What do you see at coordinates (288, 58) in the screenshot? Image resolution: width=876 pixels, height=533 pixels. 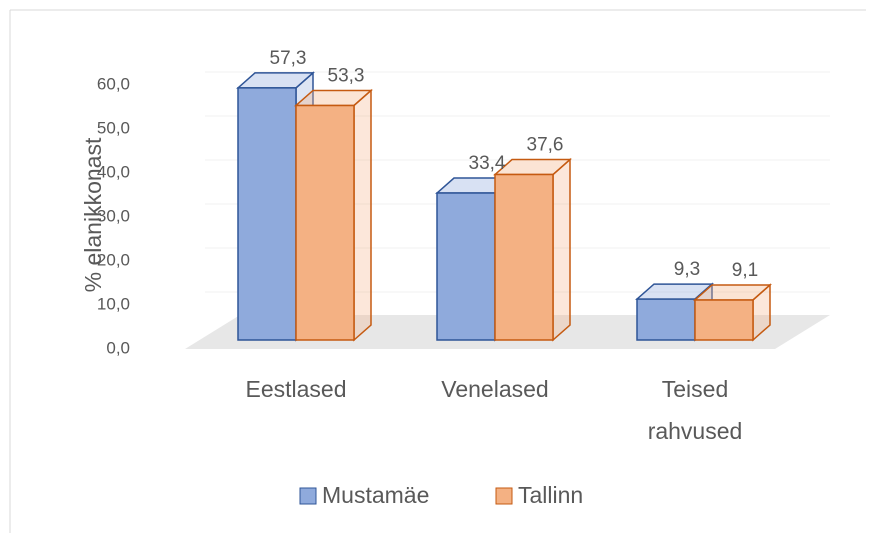 I see `value-label: 57,3` at bounding box center [288, 58].